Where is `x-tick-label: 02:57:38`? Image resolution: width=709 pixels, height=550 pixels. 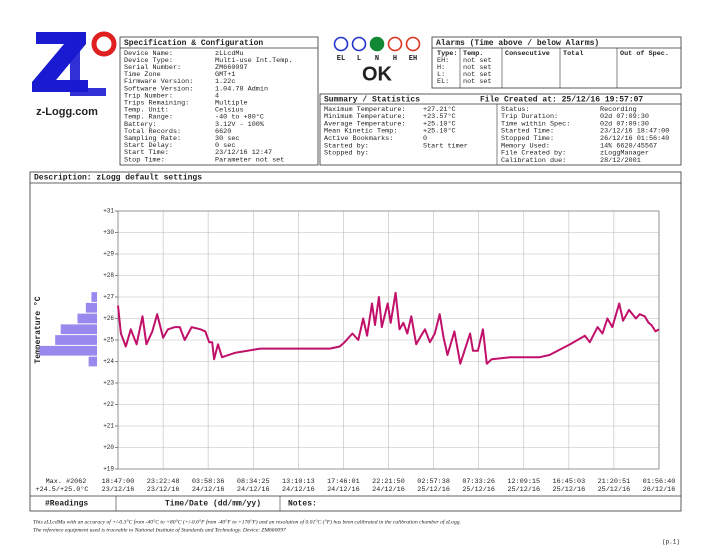
x-tick-label: 02:57:38 is located at coordinates (433, 482).